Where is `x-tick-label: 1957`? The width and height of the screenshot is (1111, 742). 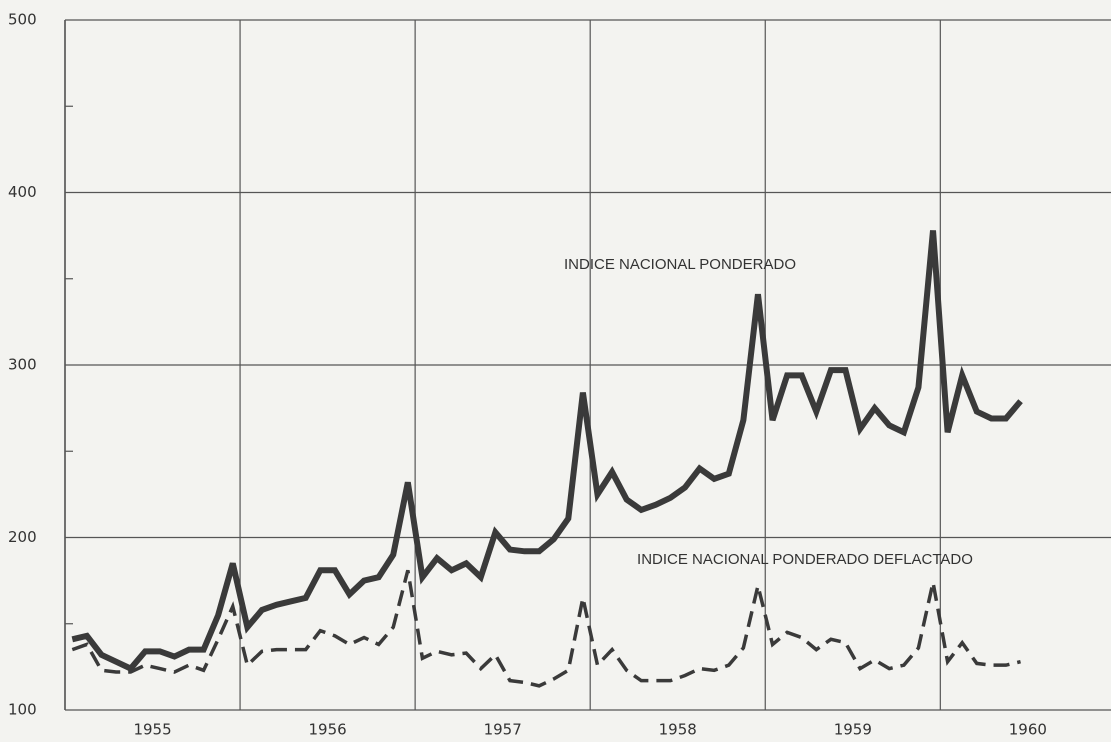 x-tick-label: 1957 is located at coordinates (503, 730).